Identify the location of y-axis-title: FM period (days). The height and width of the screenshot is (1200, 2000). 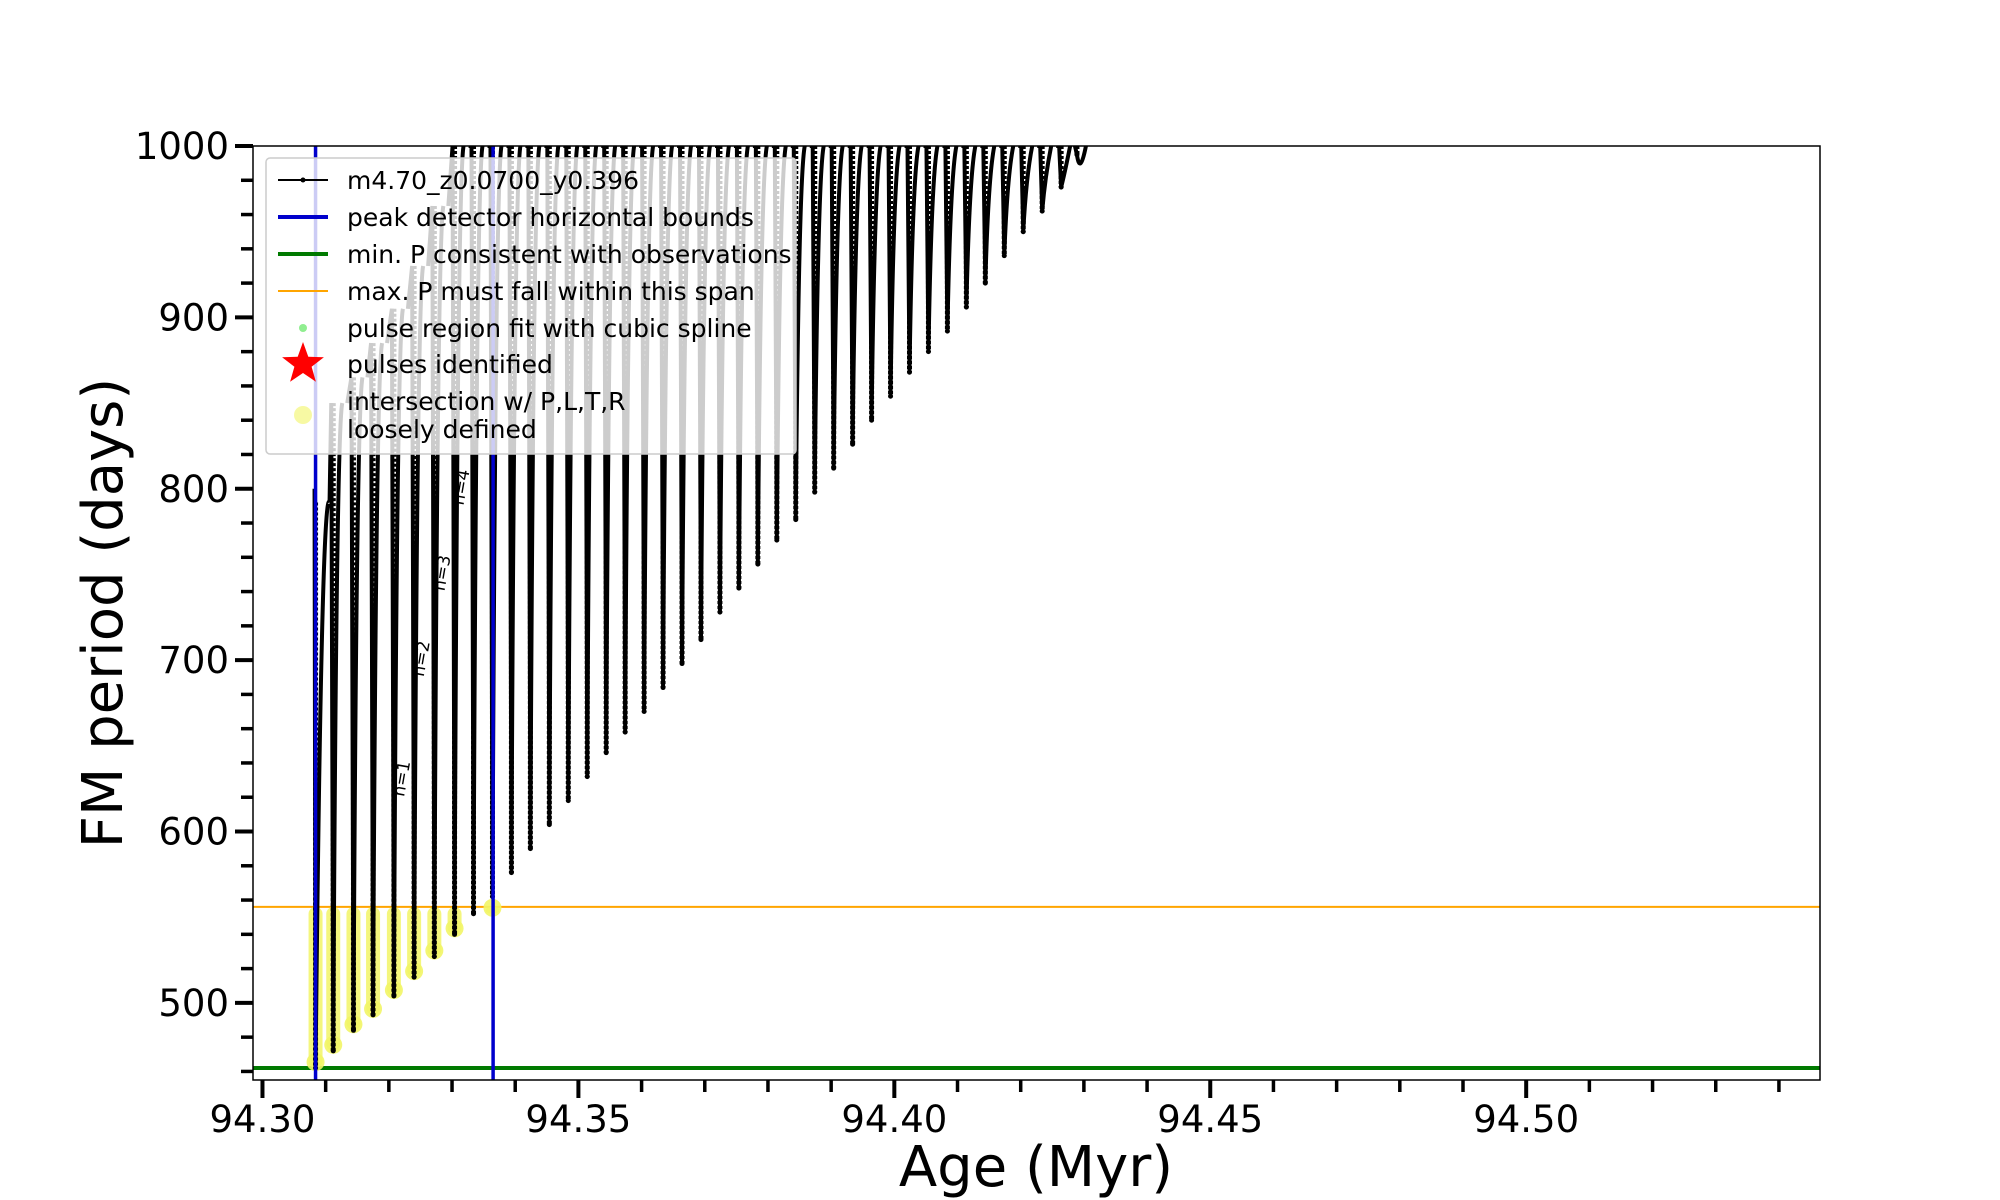
(103, 613).